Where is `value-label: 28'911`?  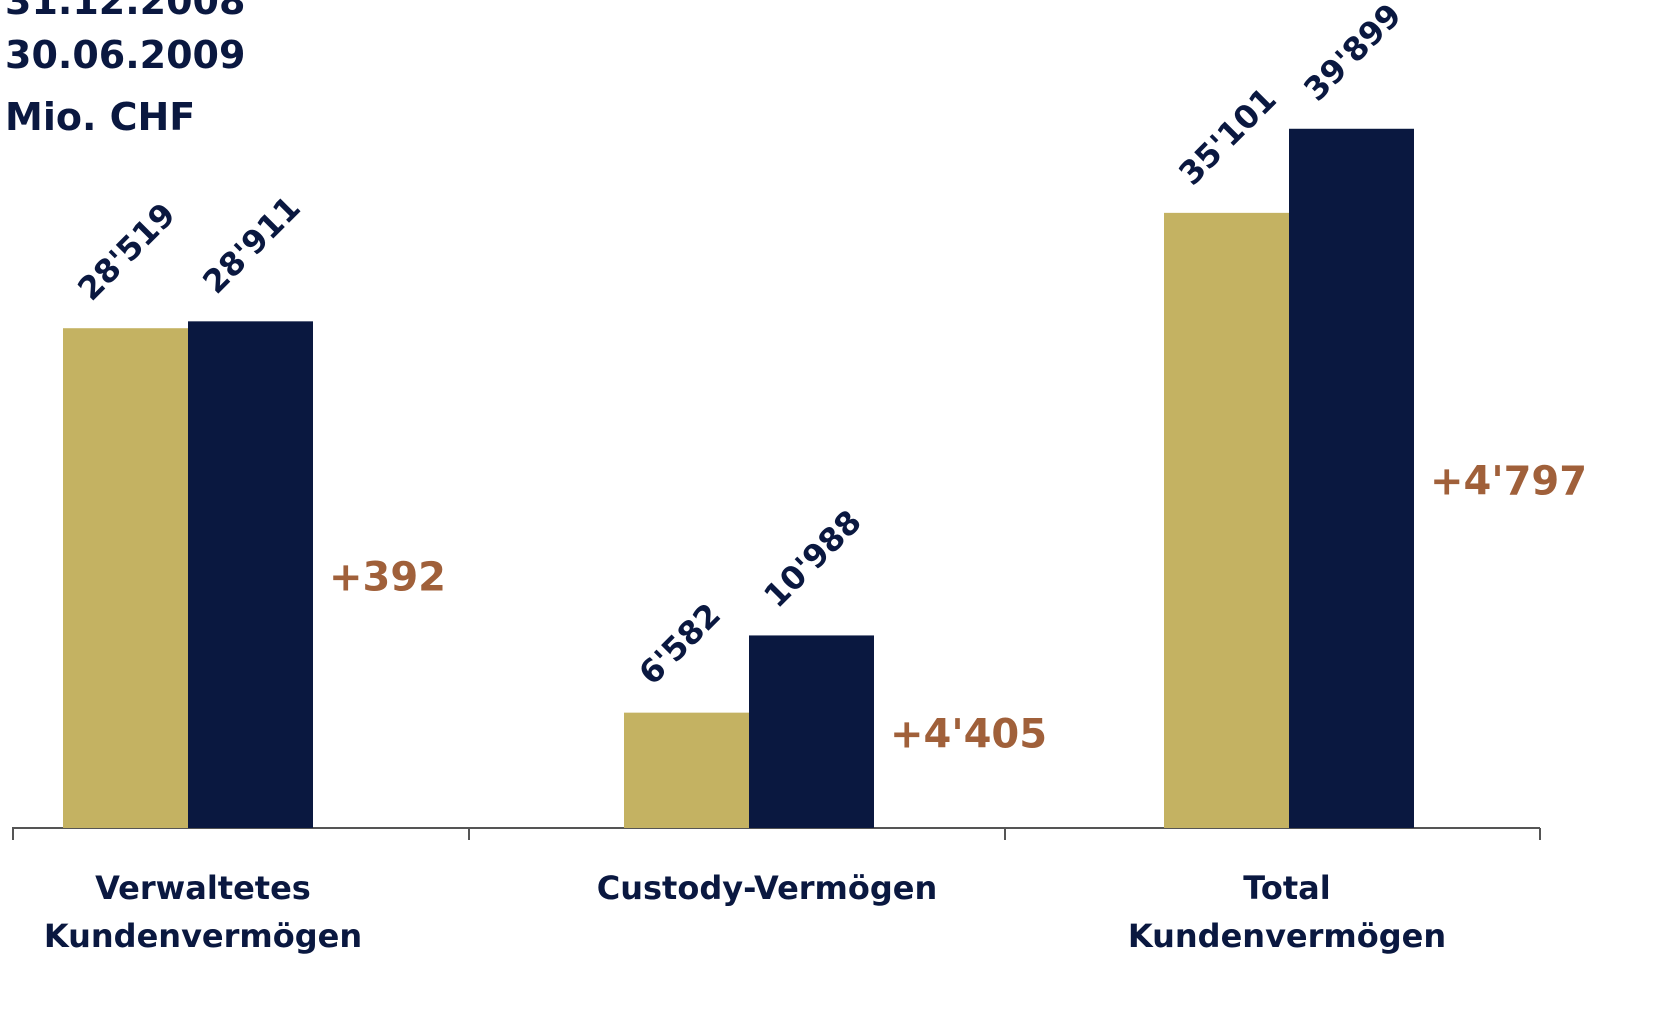
value-label: 28'911 is located at coordinates (251, 244).